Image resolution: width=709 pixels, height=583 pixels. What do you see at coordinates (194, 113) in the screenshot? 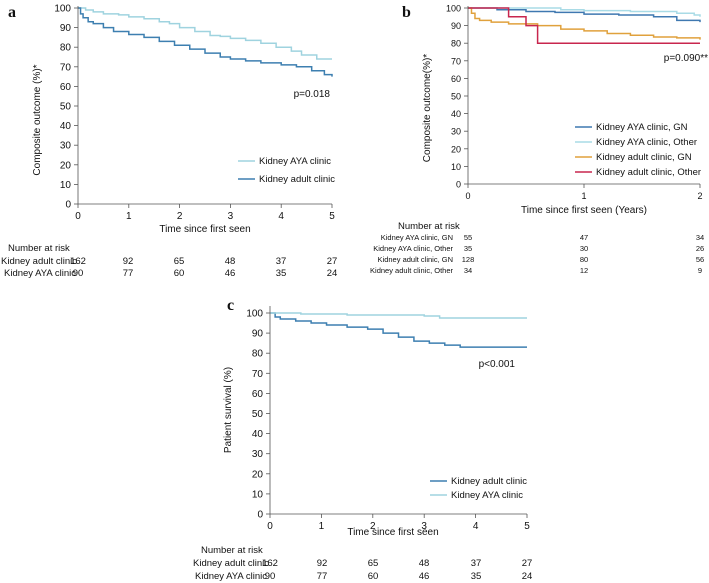
I see `panel-a-ticks: 0 10 20 30 40 50 60 70 80 90 100 0 1 2 3 4 5` at bounding box center [194, 113].